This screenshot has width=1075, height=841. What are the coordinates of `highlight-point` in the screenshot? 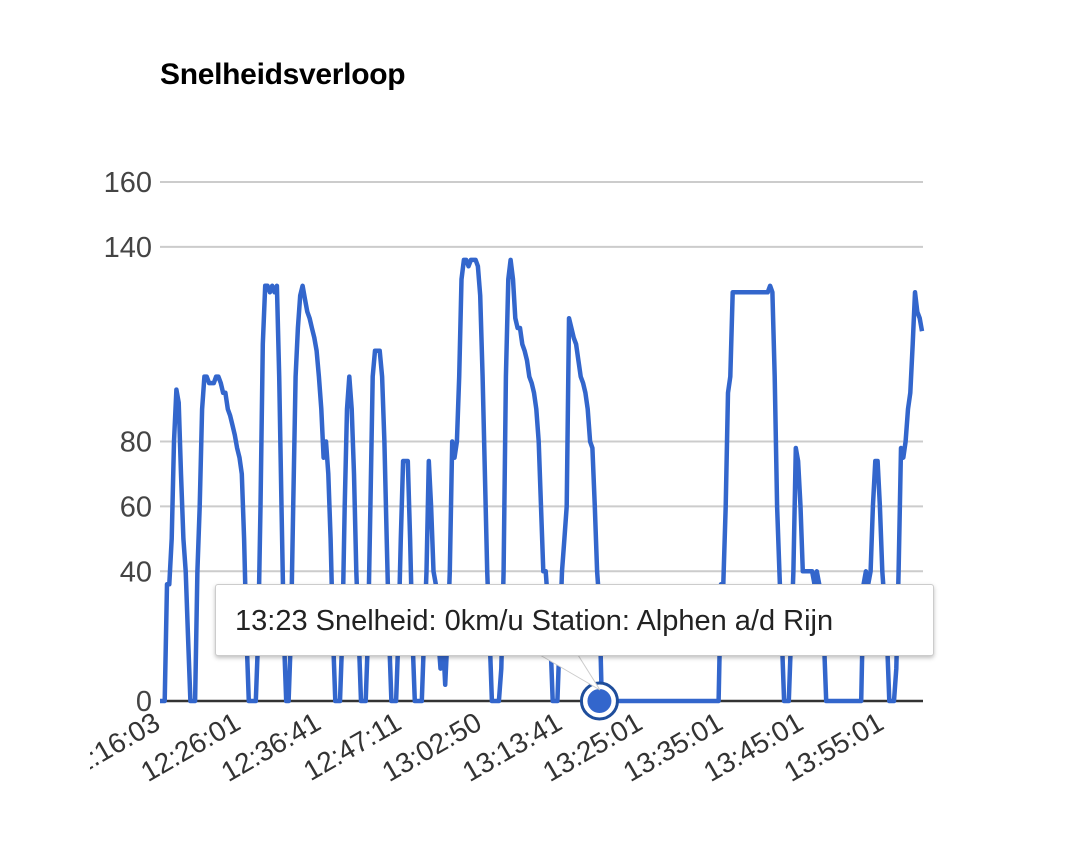 It's located at (599, 701).